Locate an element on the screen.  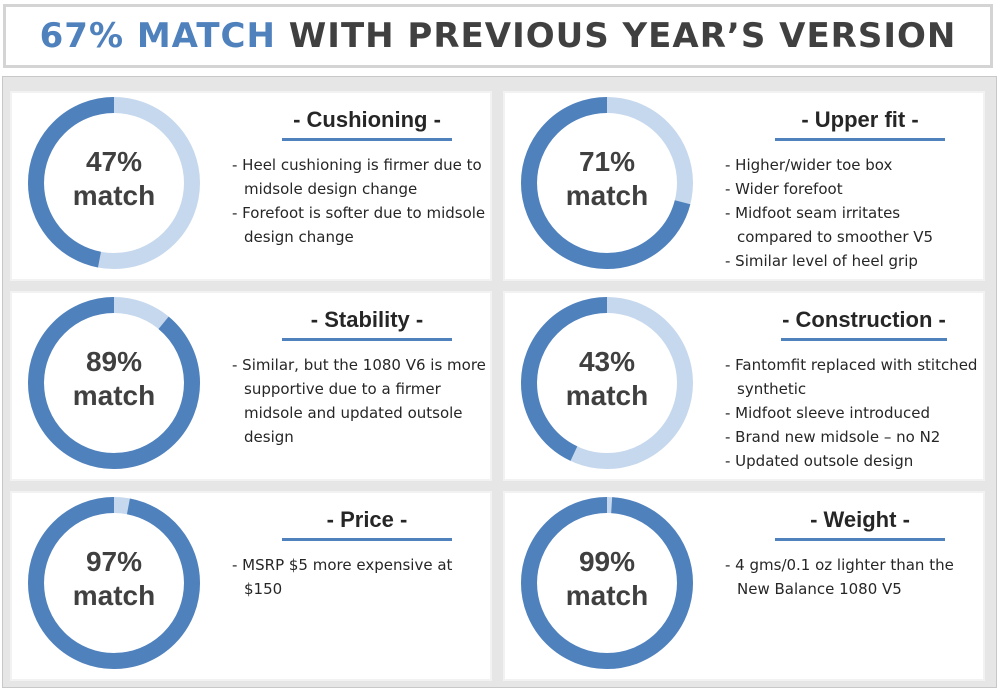
match-percent: 47% is located at coordinates (114, 161).